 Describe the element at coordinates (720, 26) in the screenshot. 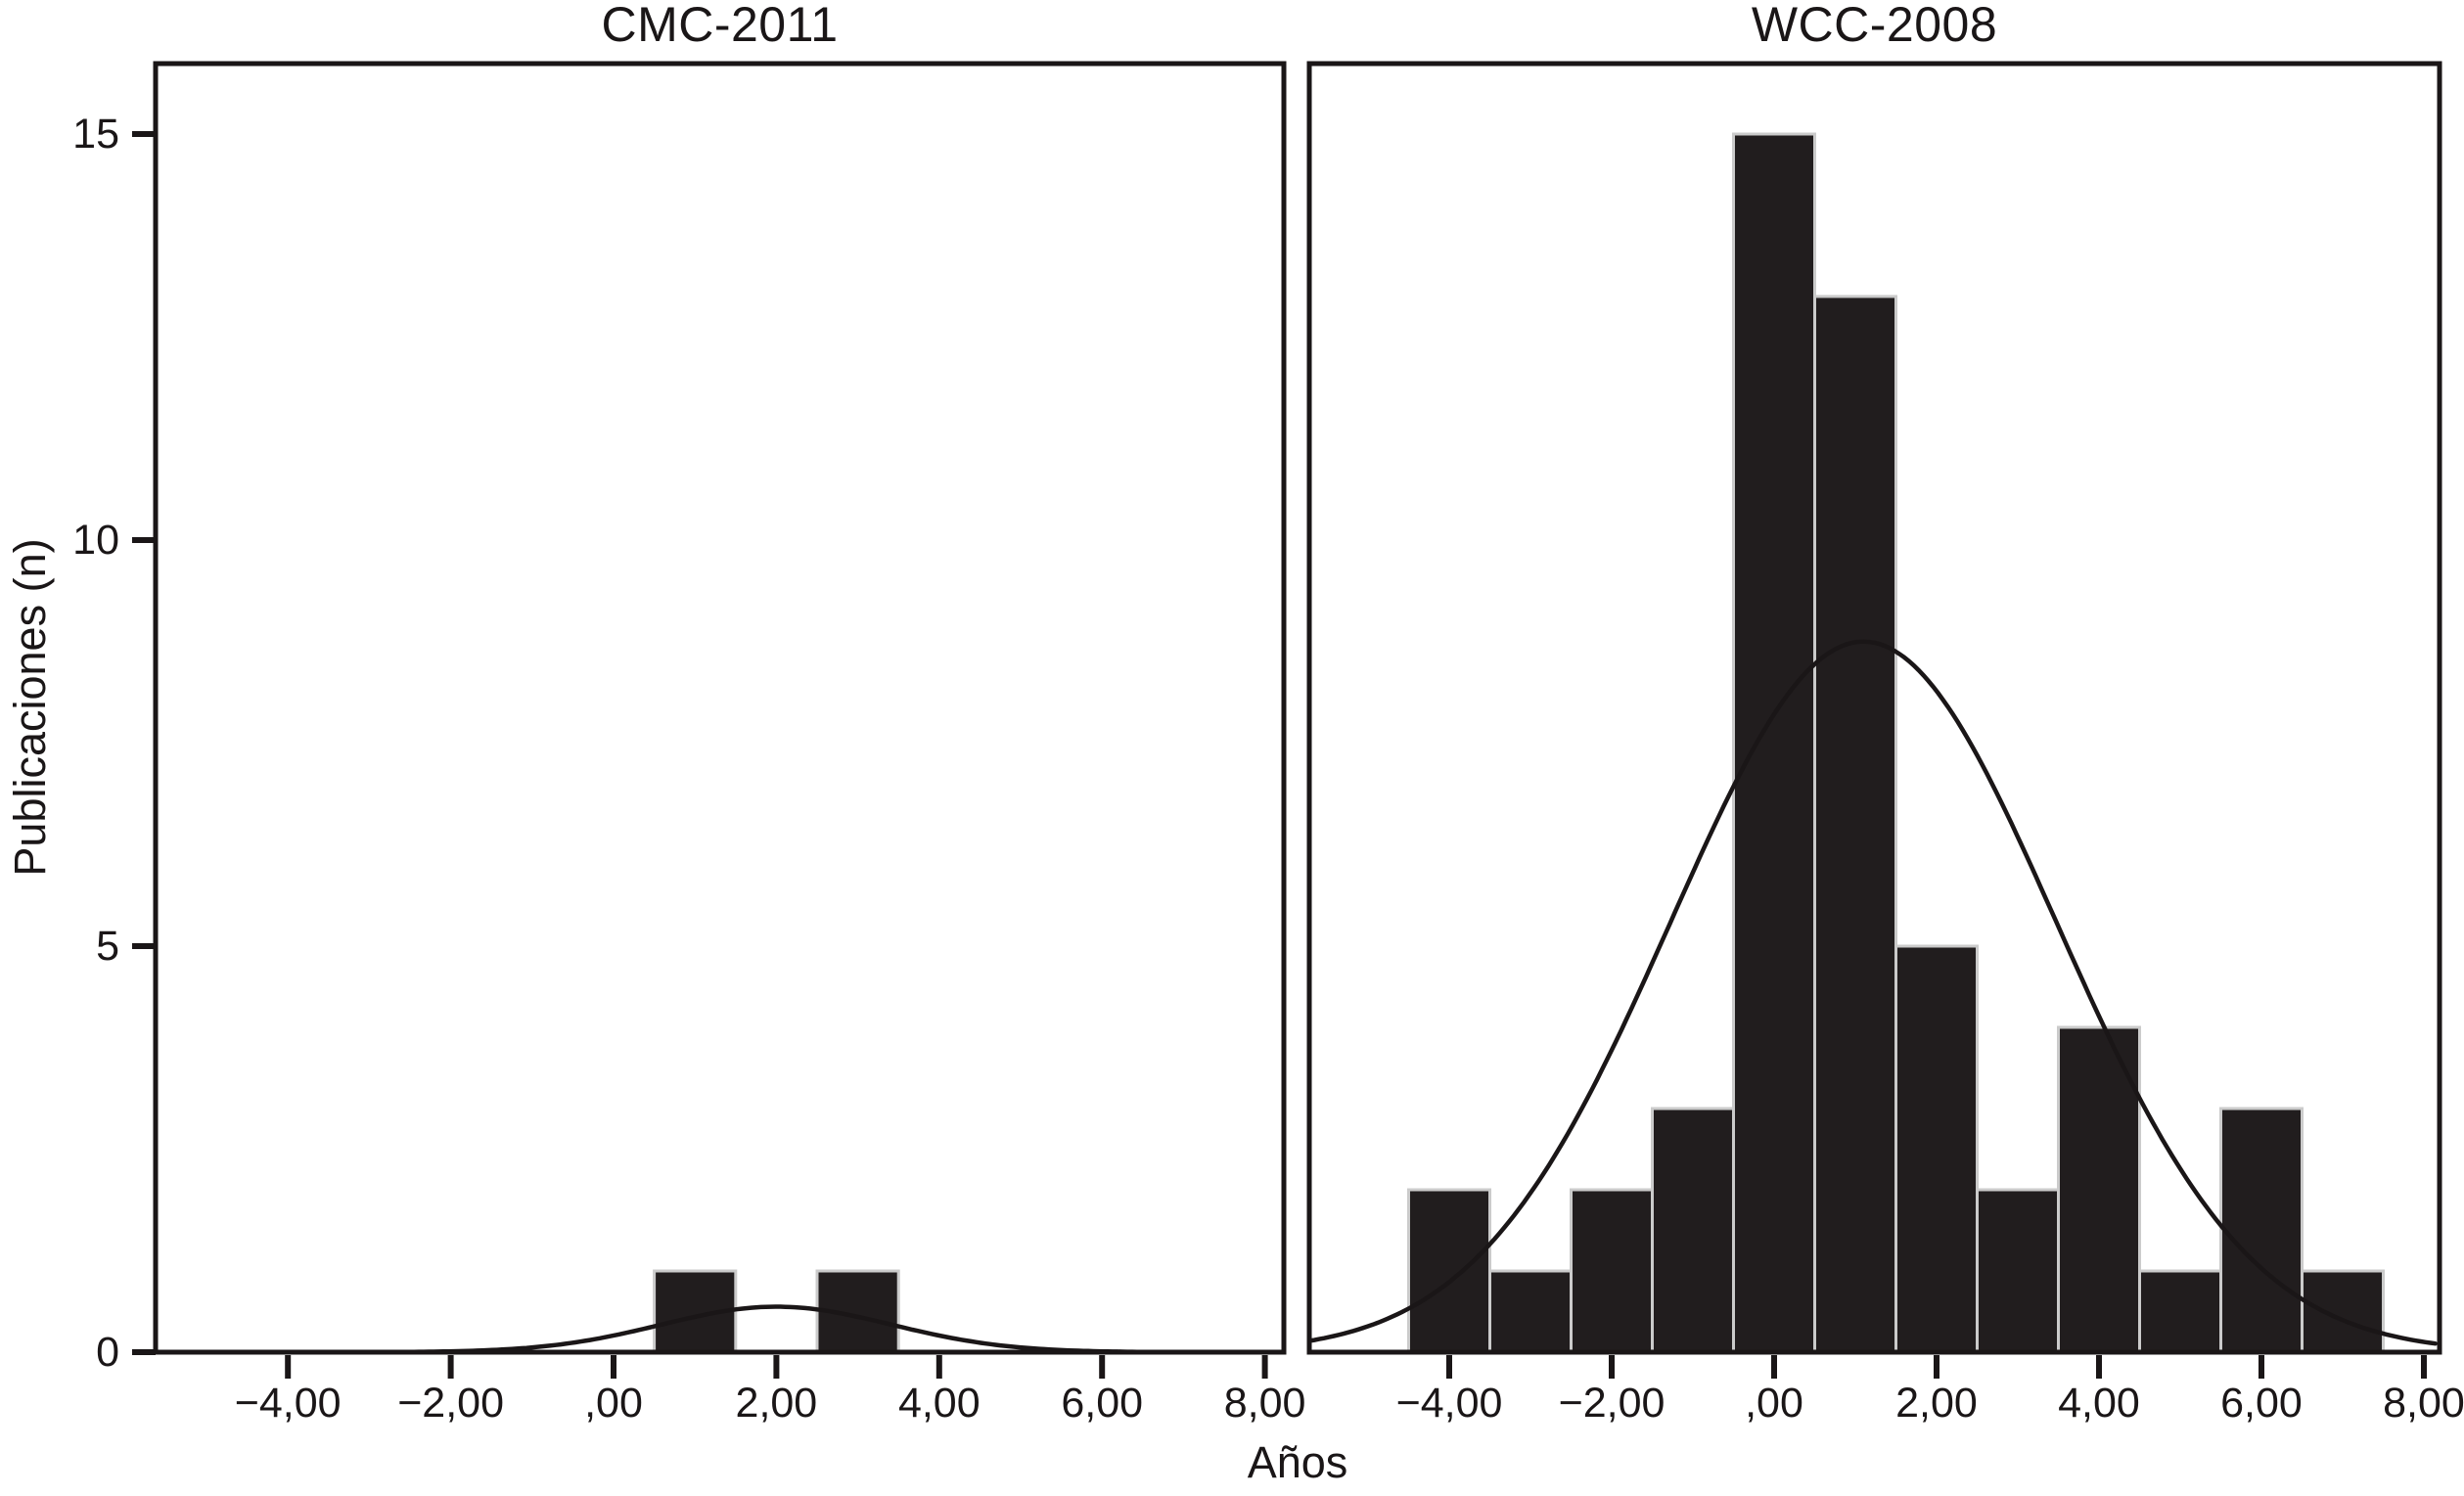

I see `panel-title-cmc-2011: CMC-2011` at that location.